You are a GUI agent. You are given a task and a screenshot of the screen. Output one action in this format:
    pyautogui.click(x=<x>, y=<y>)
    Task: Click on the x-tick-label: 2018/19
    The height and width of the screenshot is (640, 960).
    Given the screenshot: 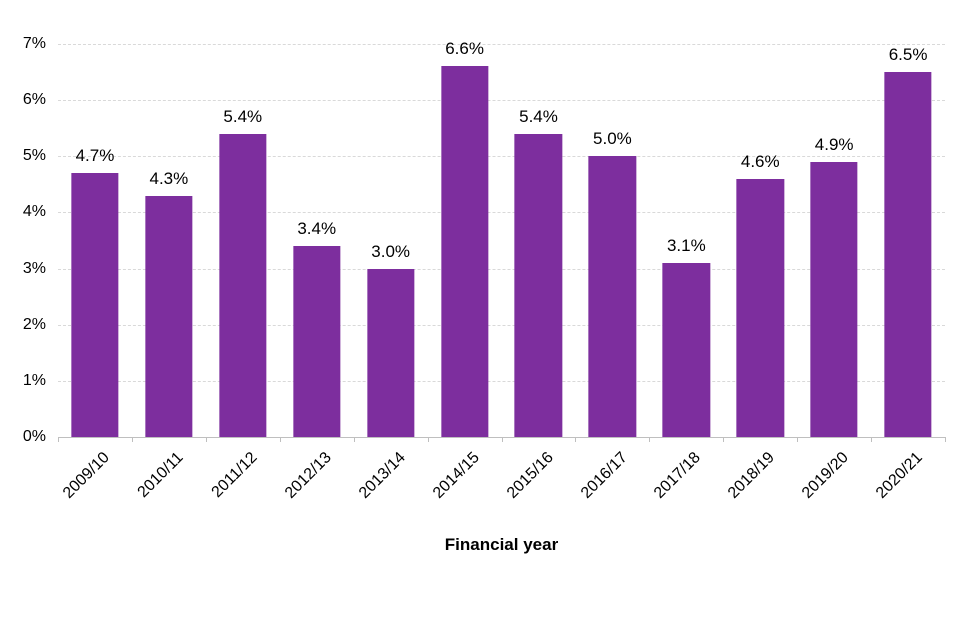 What is the action you would take?
    pyautogui.click(x=752, y=475)
    